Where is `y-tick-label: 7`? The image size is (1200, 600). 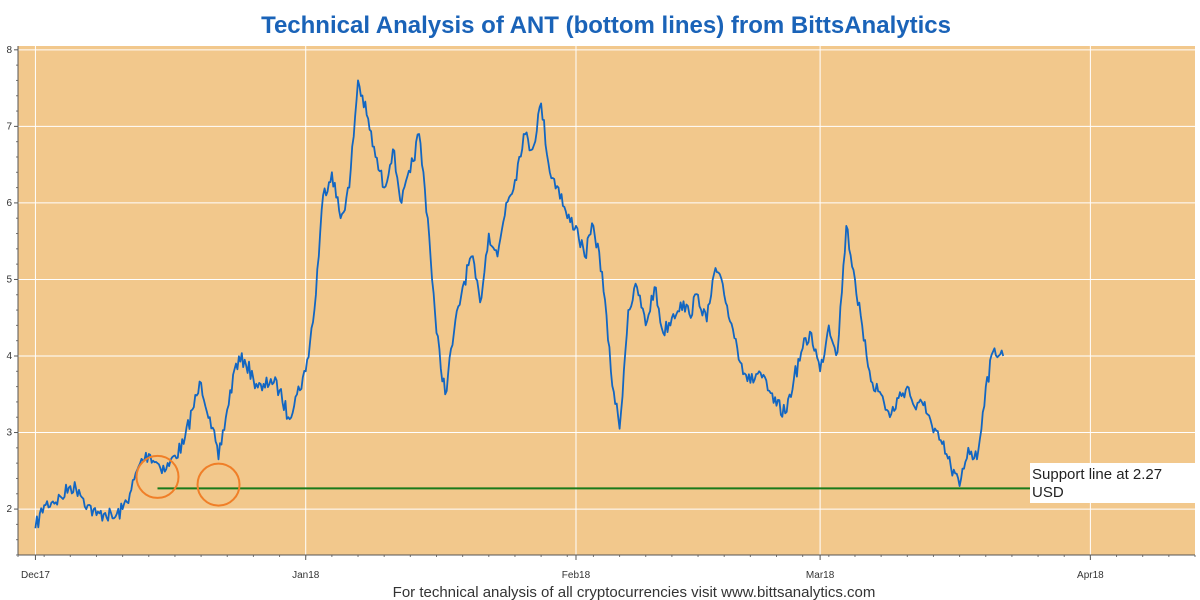 y-tick-label: 7 is located at coordinates (9, 126).